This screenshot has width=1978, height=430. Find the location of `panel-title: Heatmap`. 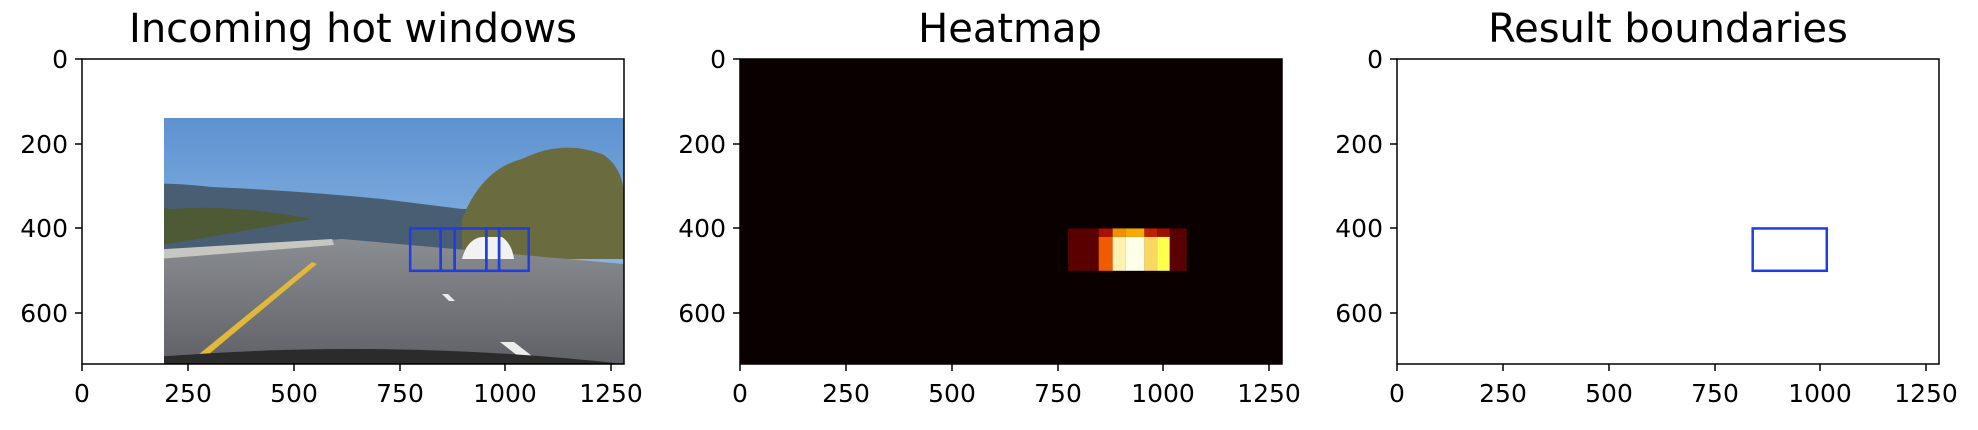

panel-title: Heatmap is located at coordinates (1010, 29).